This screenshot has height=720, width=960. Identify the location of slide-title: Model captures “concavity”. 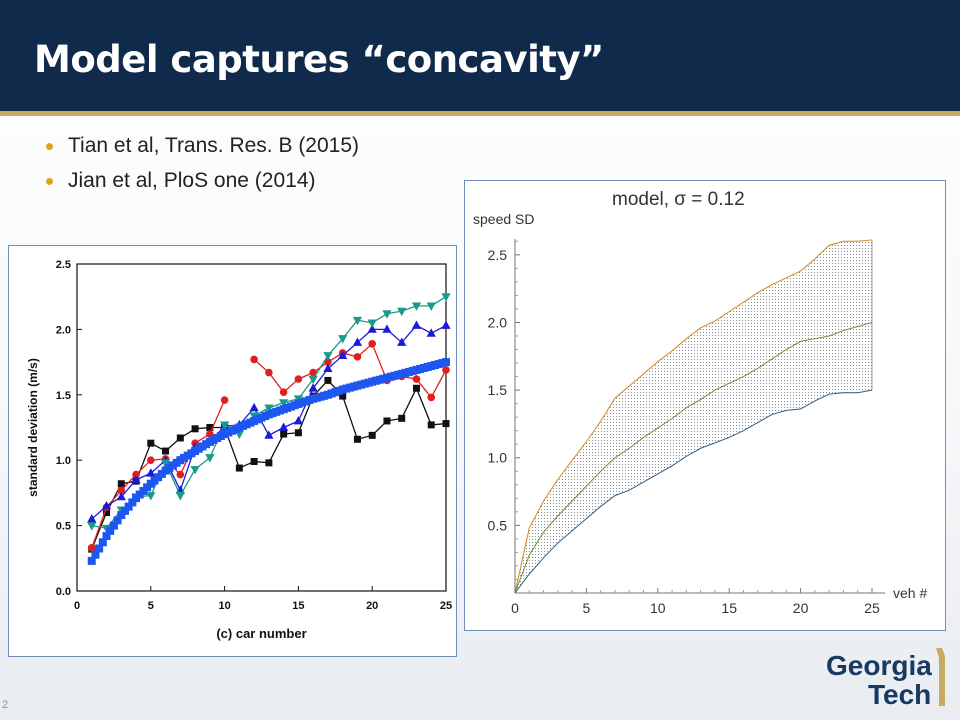
(319, 59).